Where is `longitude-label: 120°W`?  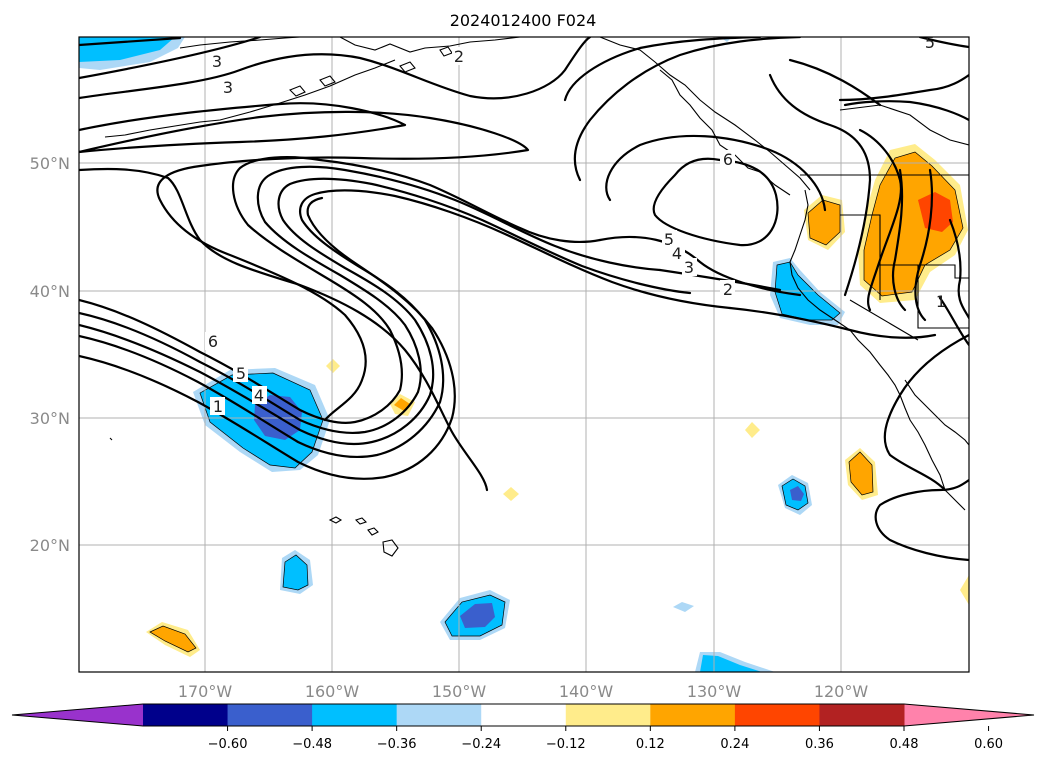 longitude-label: 120°W is located at coordinates (841, 691).